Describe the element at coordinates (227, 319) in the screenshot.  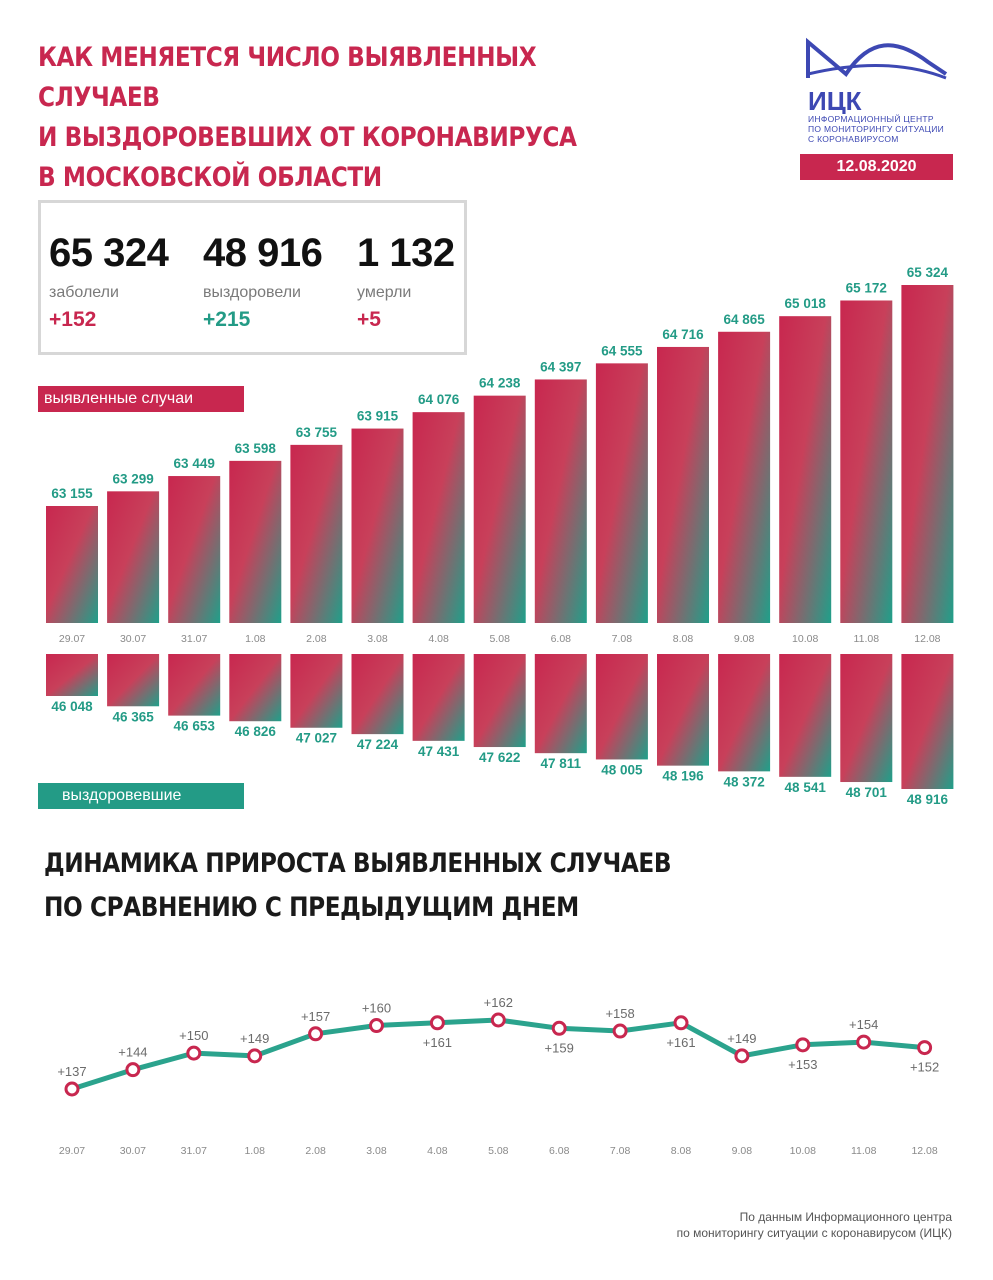
I see `stat-increment: +215` at that location.